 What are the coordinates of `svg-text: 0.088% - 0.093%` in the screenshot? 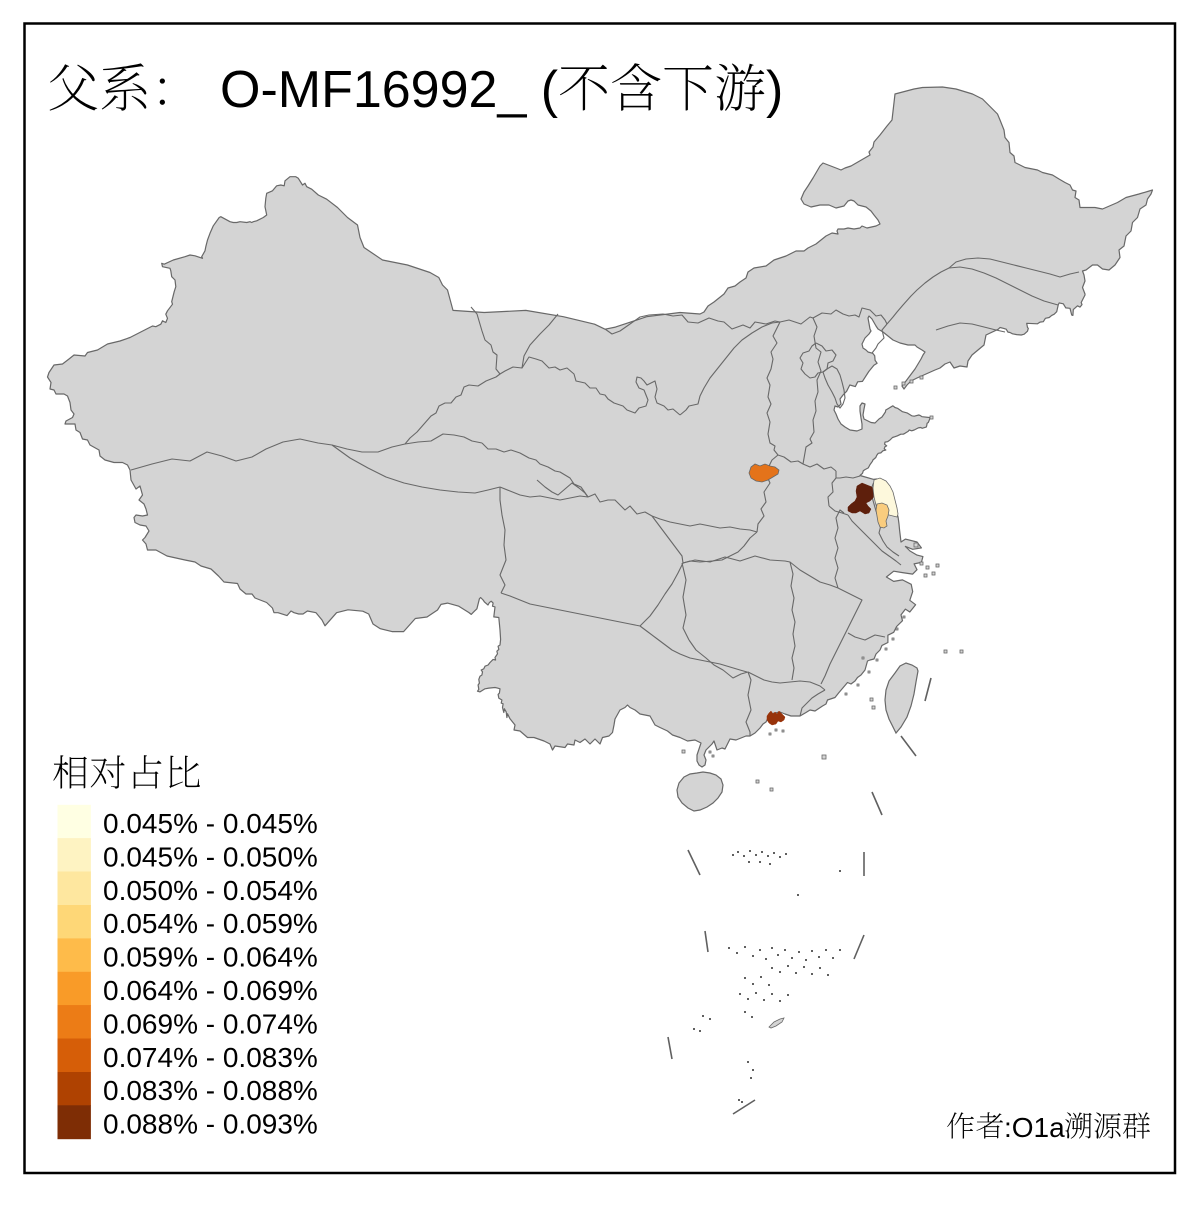 It's located at (210, 1124).